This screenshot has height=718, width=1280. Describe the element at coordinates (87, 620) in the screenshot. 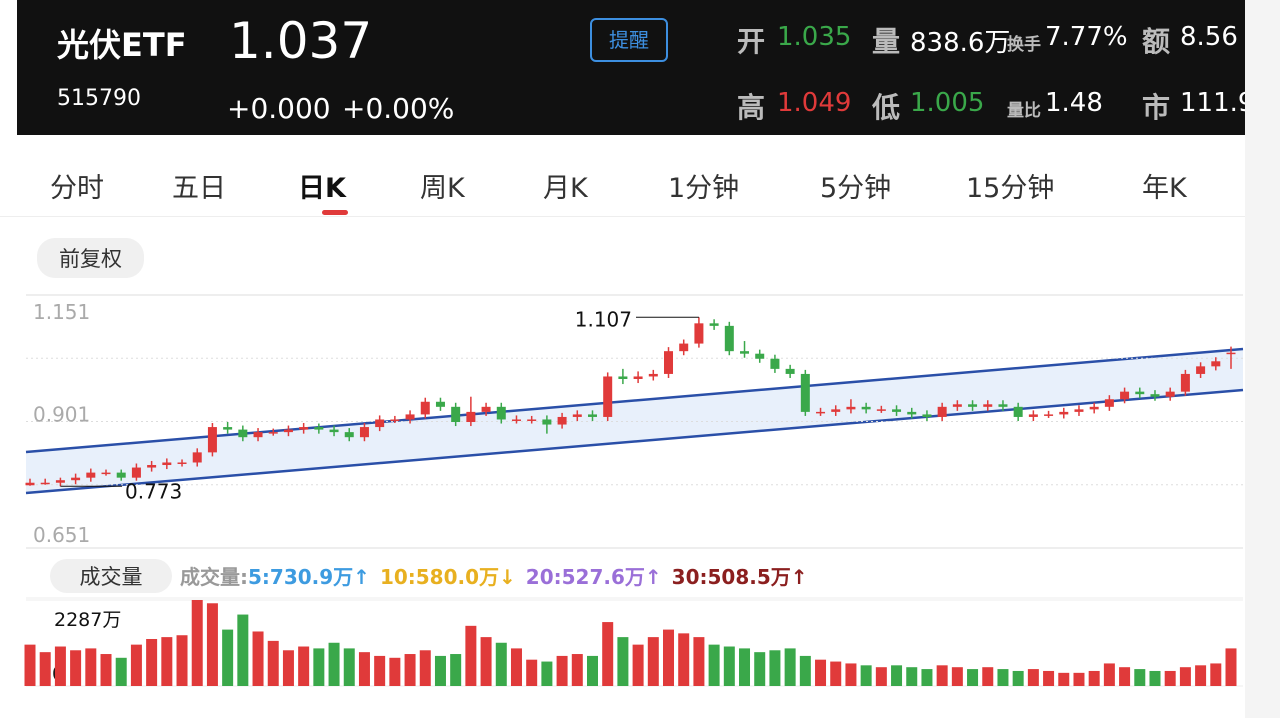

I see `volume-tick-label: 2287万` at that location.